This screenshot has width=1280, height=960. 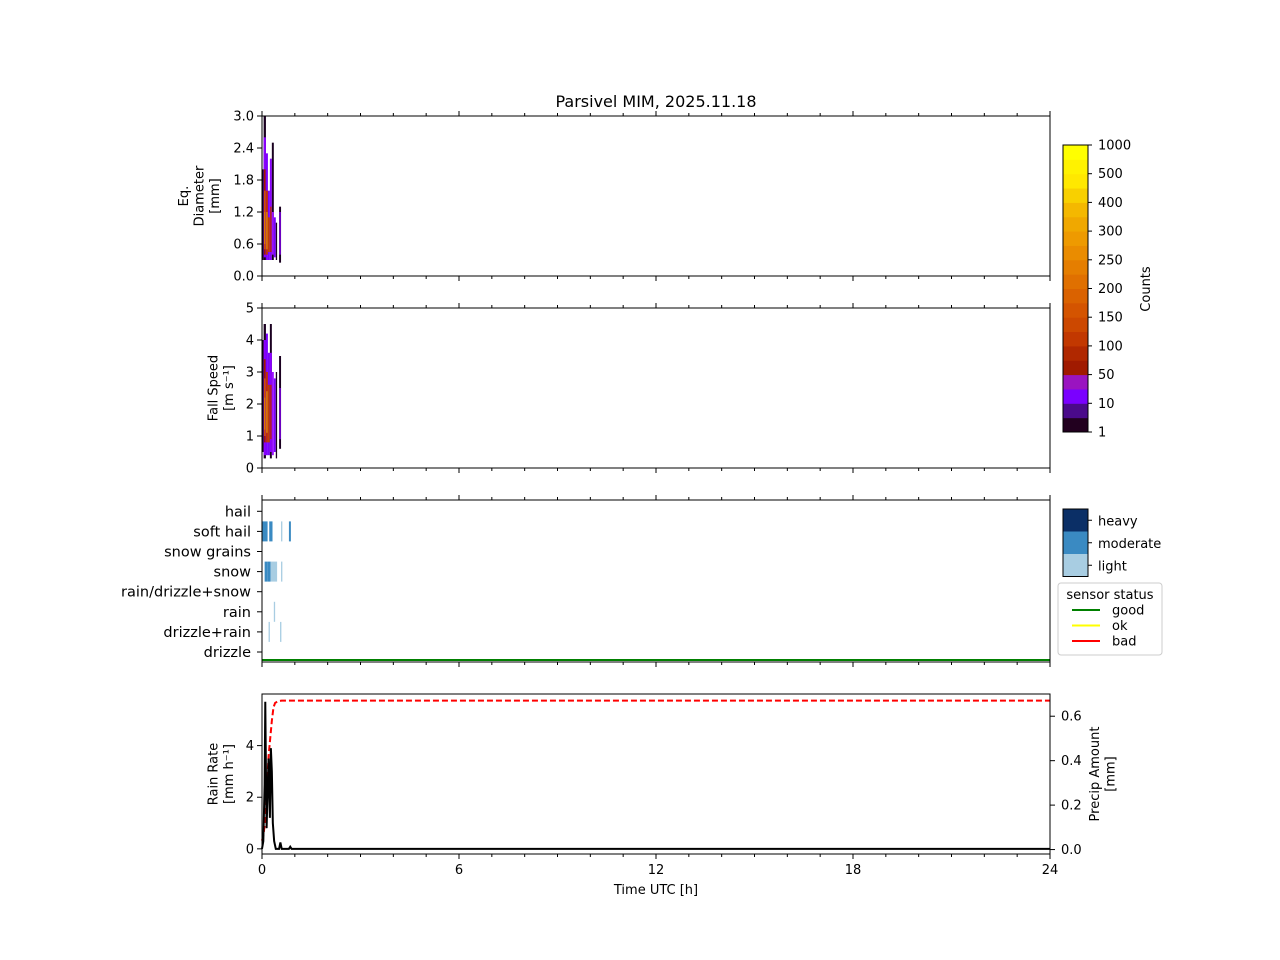 What do you see at coordinates (243, 181) in the screenshot?
I see `y-tick-label: 1.8` at bounding box center [243, 181].